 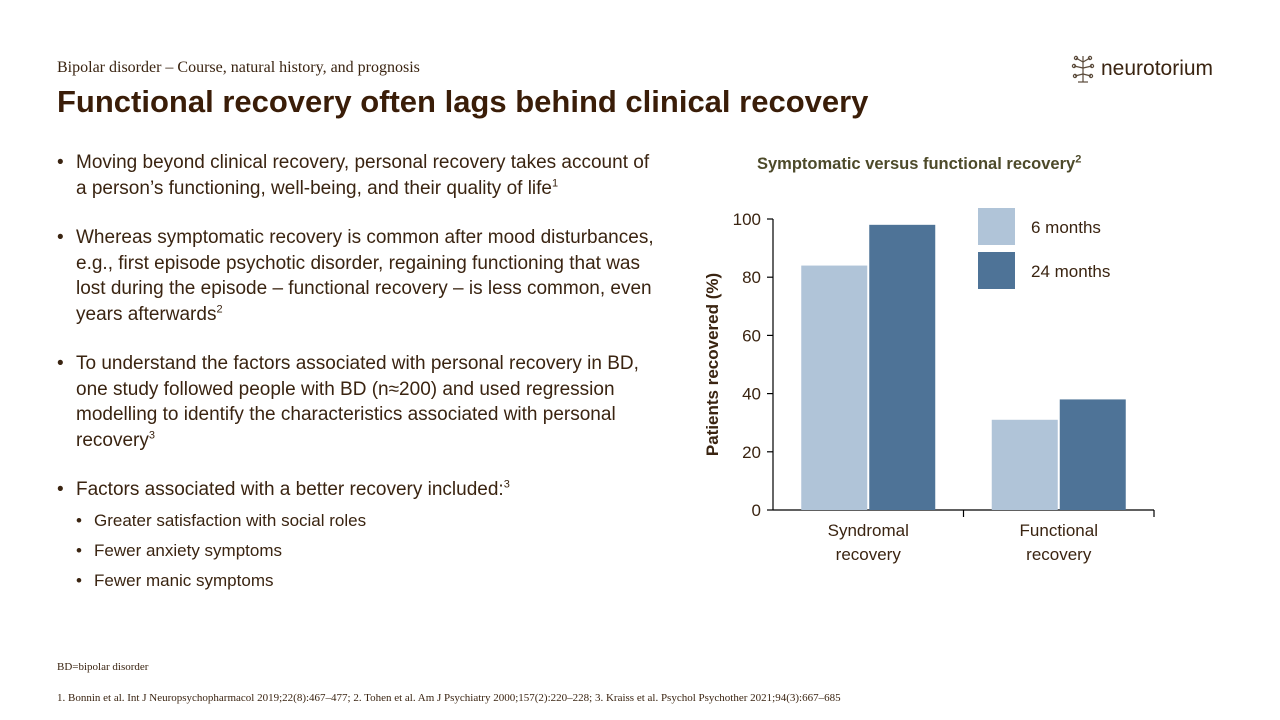 I want to click on y-tick-label: 0, so click(x=756, y=510).